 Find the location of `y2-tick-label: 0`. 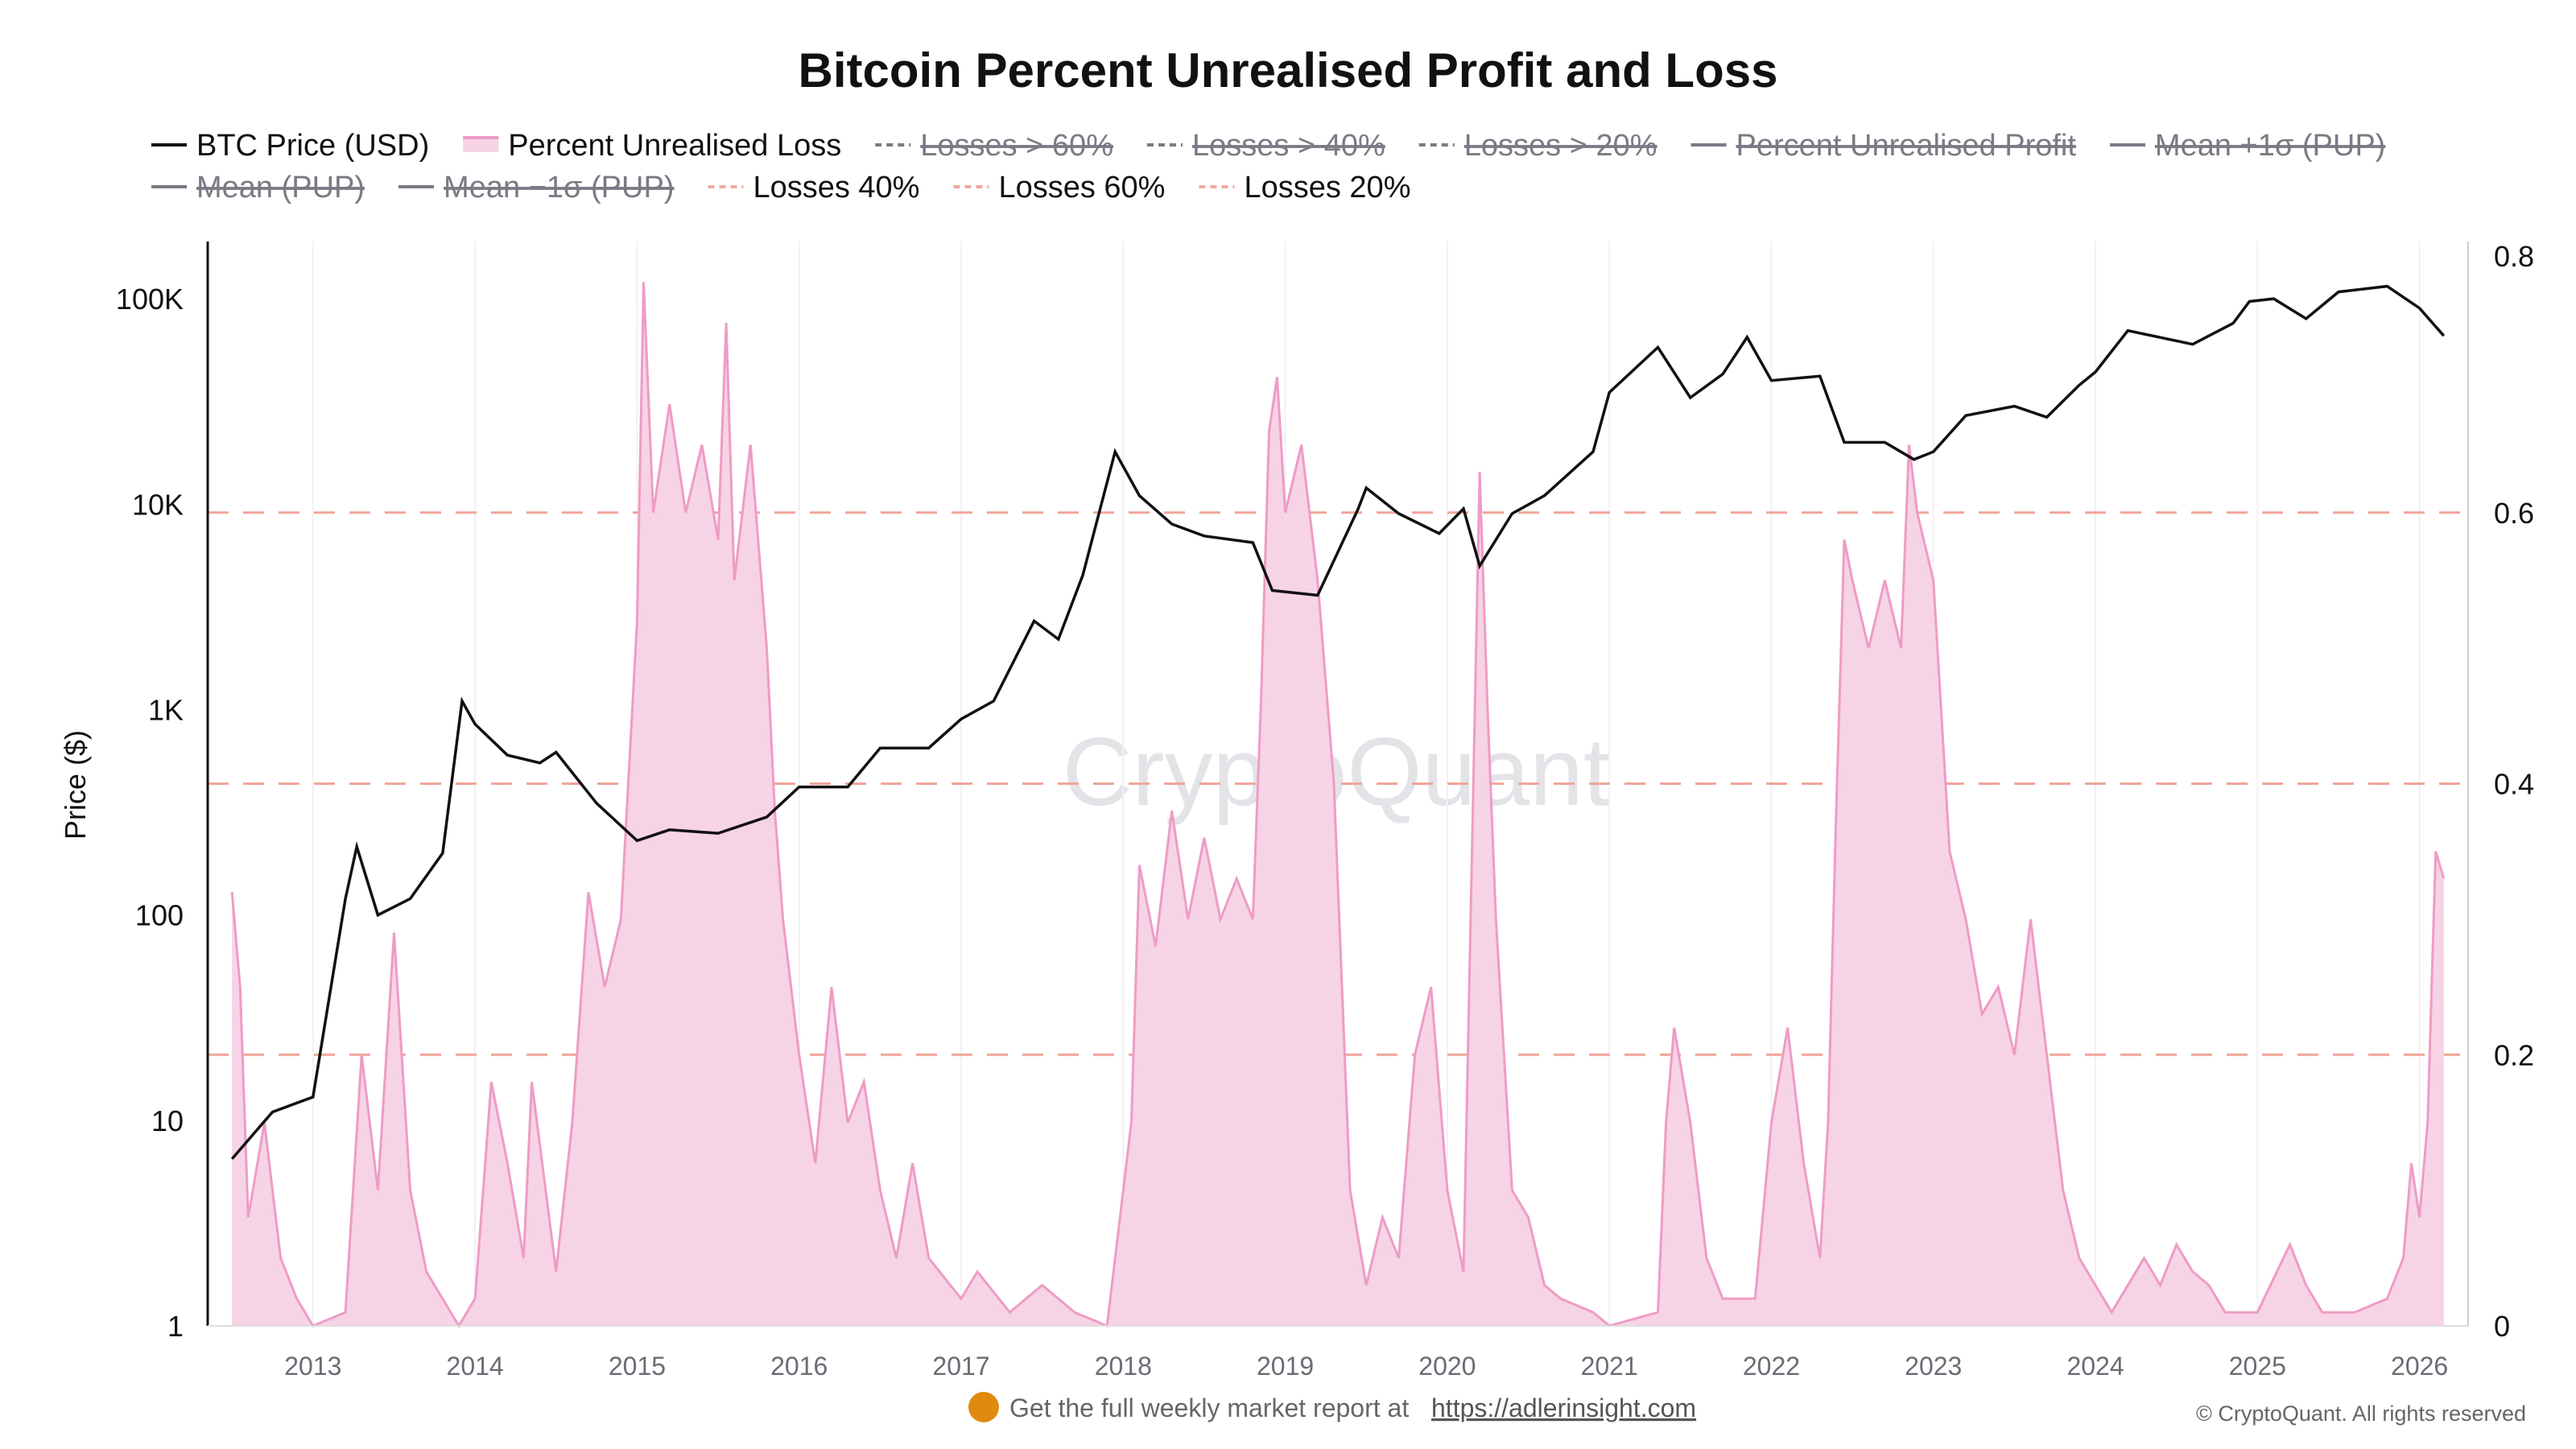

y2-tick-label: 0 is located at coordinates (2502, 1326).